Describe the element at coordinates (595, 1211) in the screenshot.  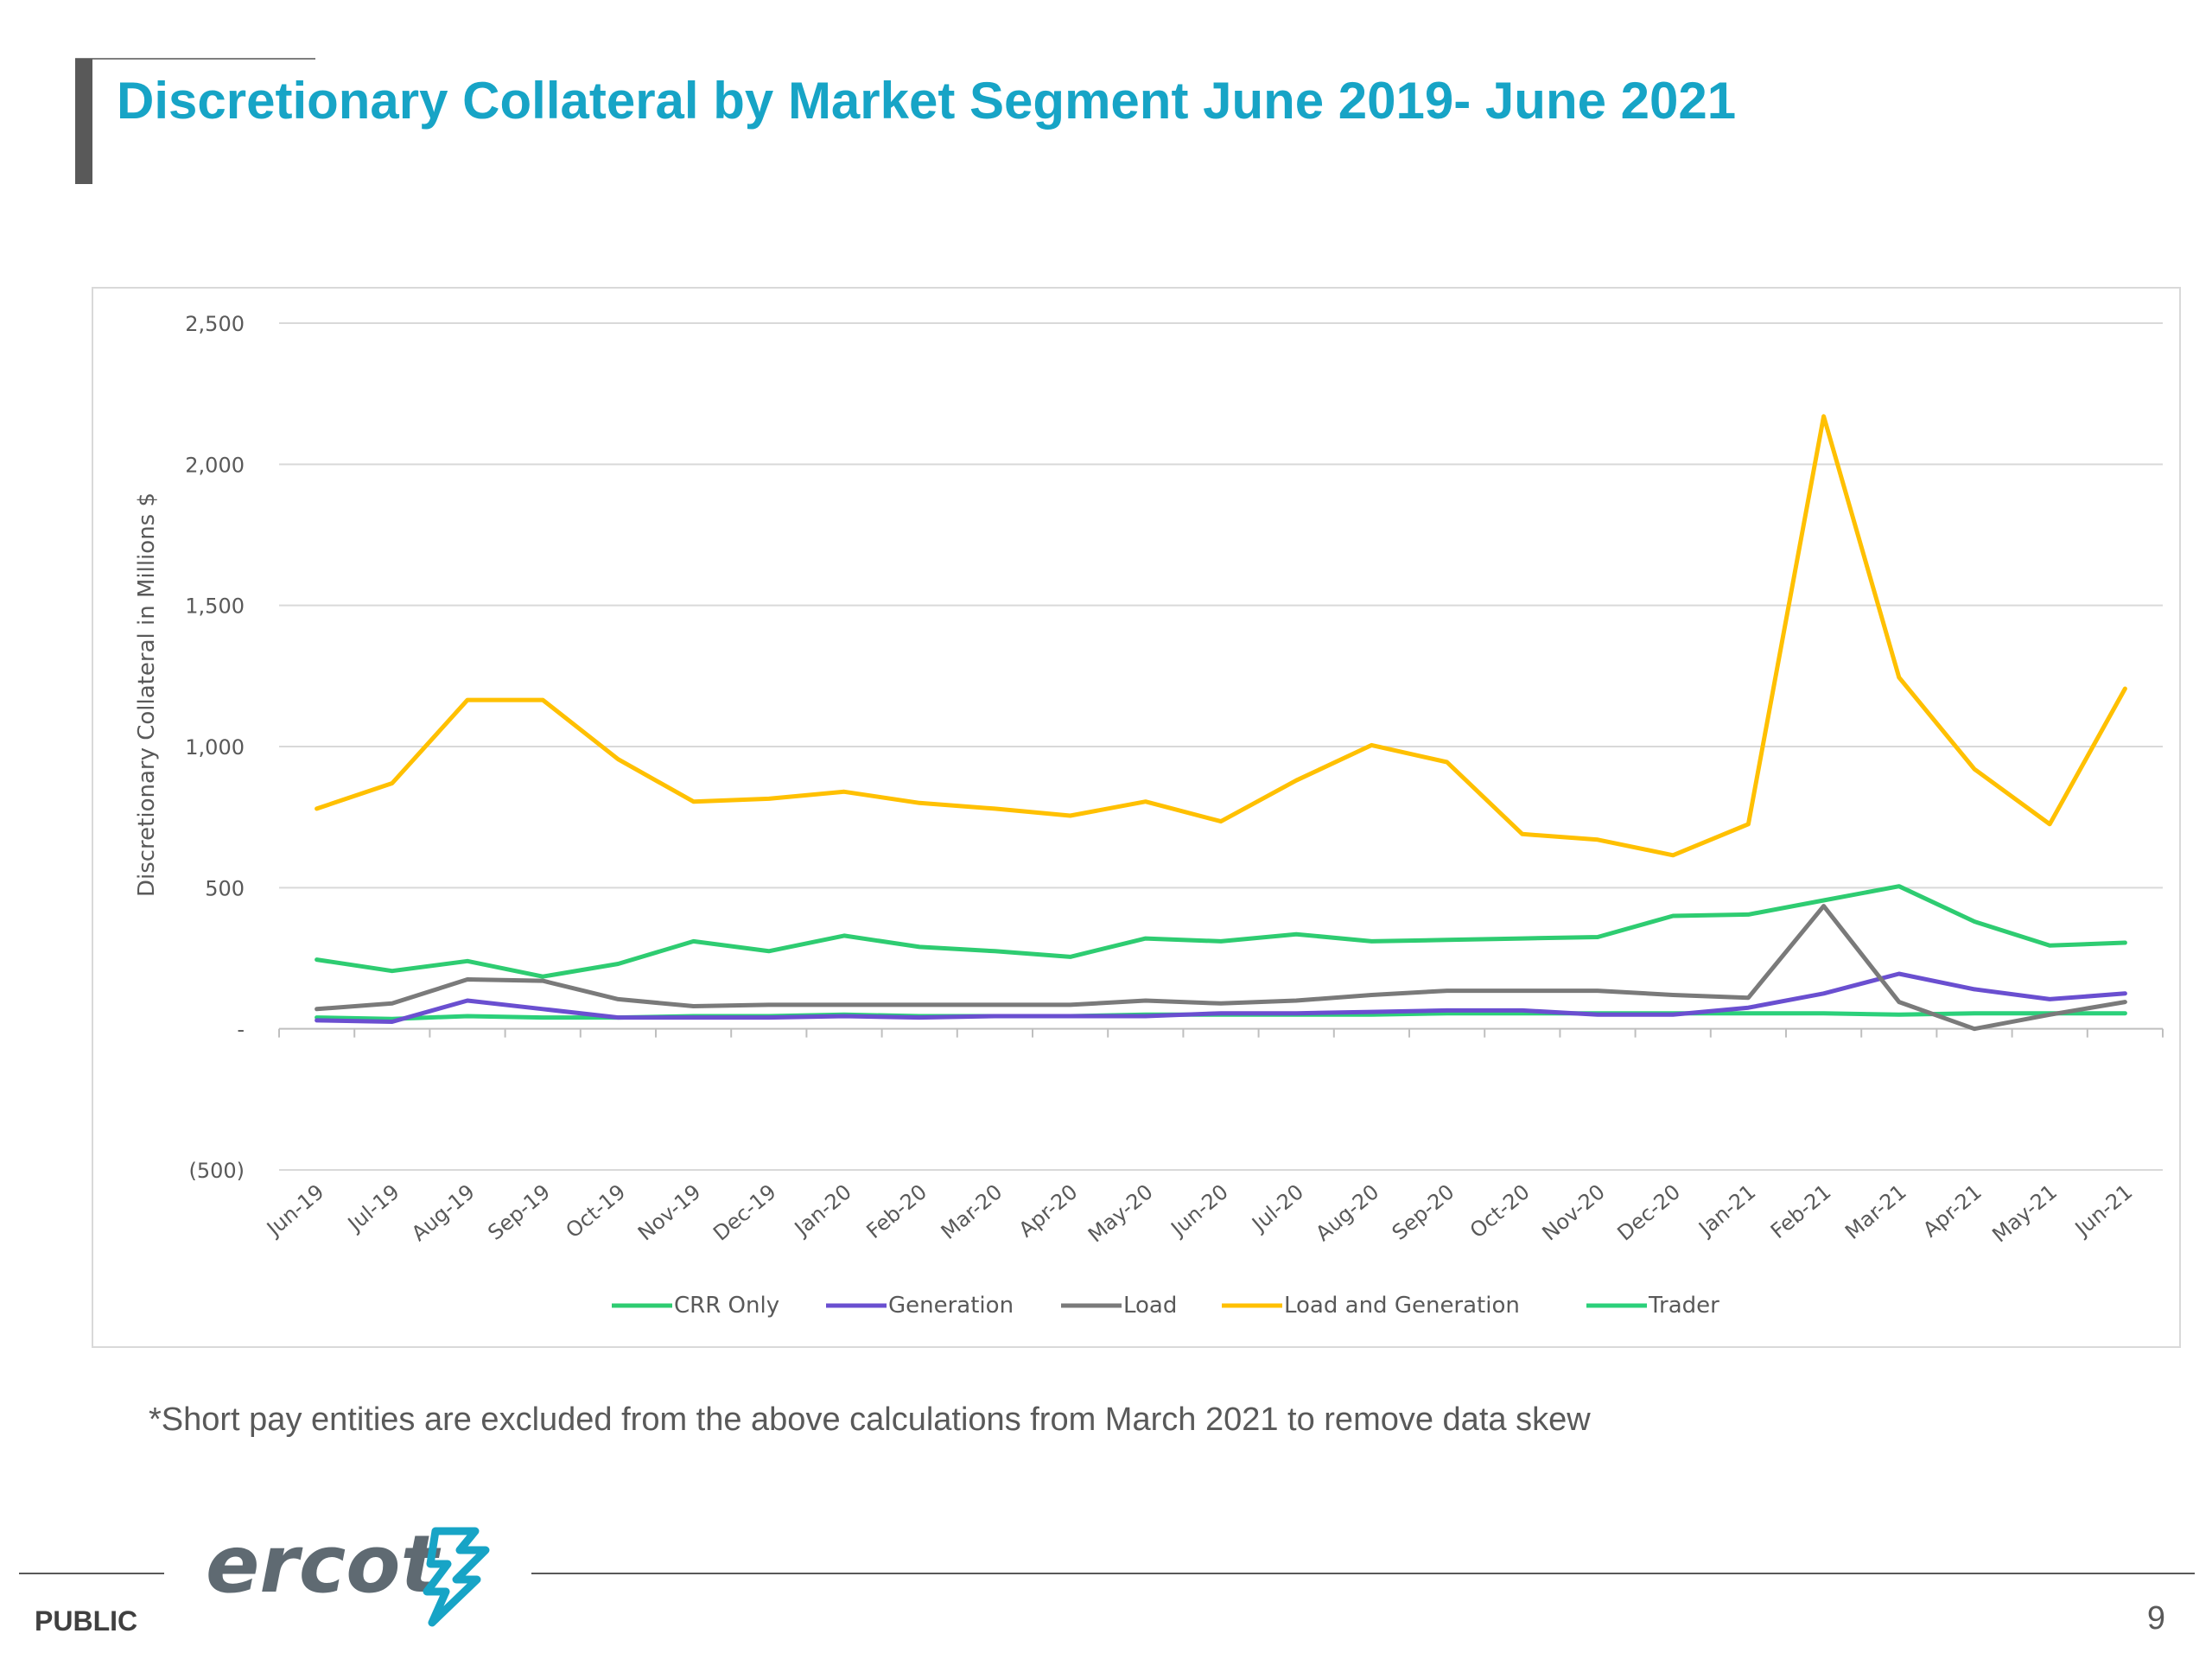
I see `x-tick-label: Oct-19` at that location.